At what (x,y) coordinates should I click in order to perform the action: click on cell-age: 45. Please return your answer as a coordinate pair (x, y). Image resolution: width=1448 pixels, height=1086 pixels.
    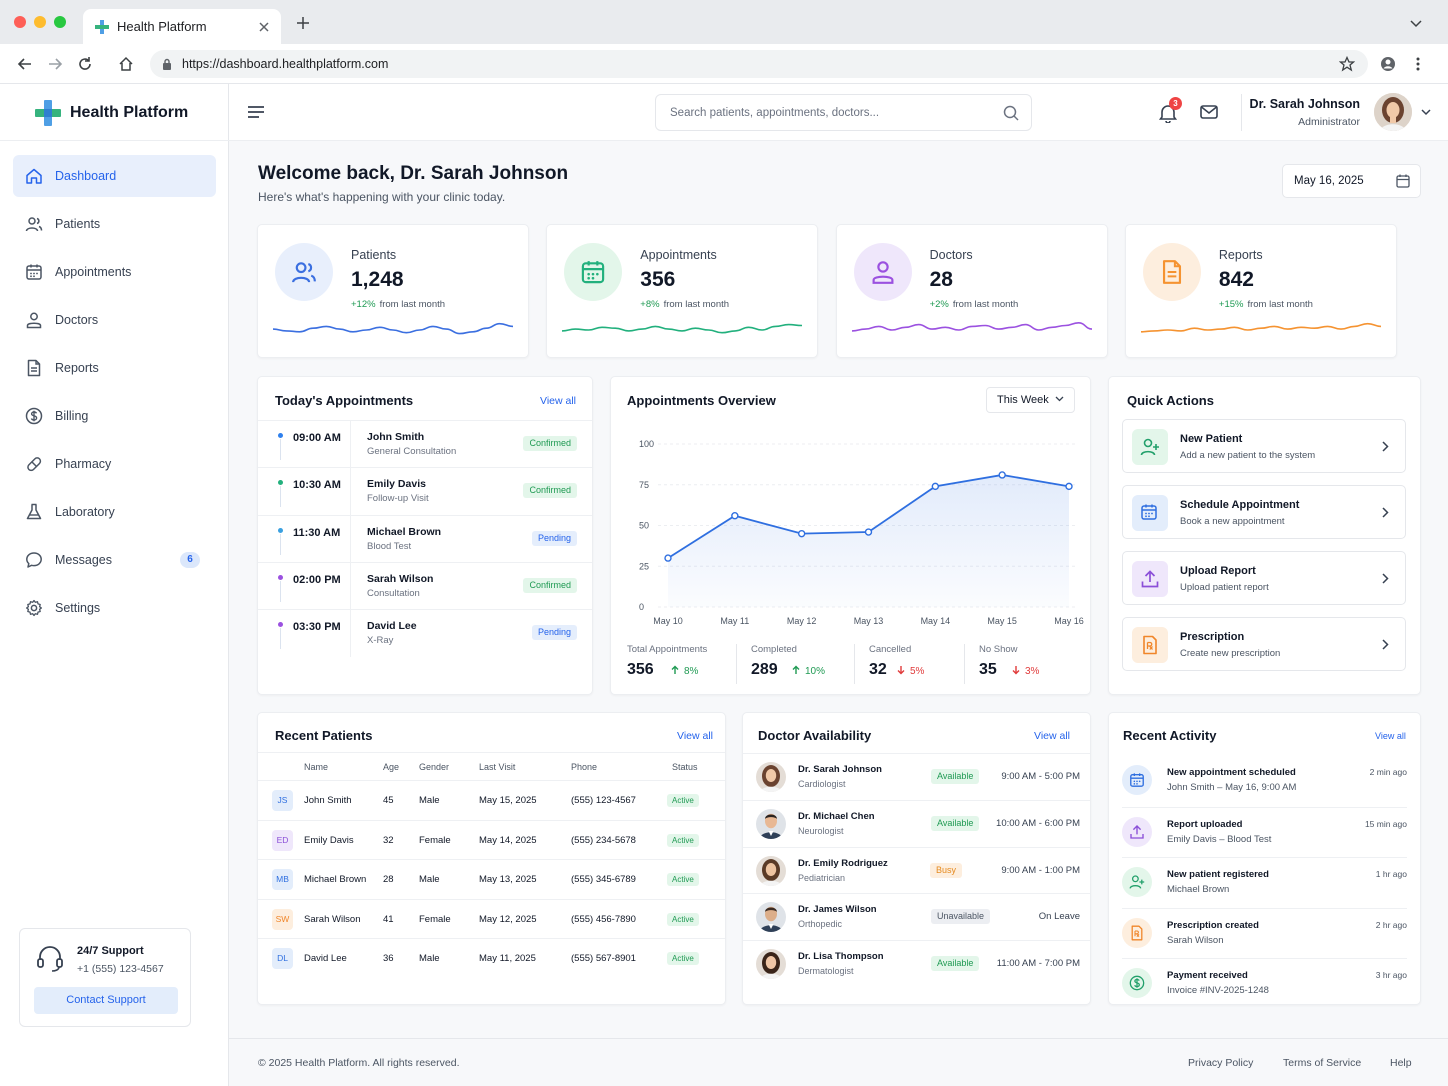
    Looking at the image, I should click on (388, 800).